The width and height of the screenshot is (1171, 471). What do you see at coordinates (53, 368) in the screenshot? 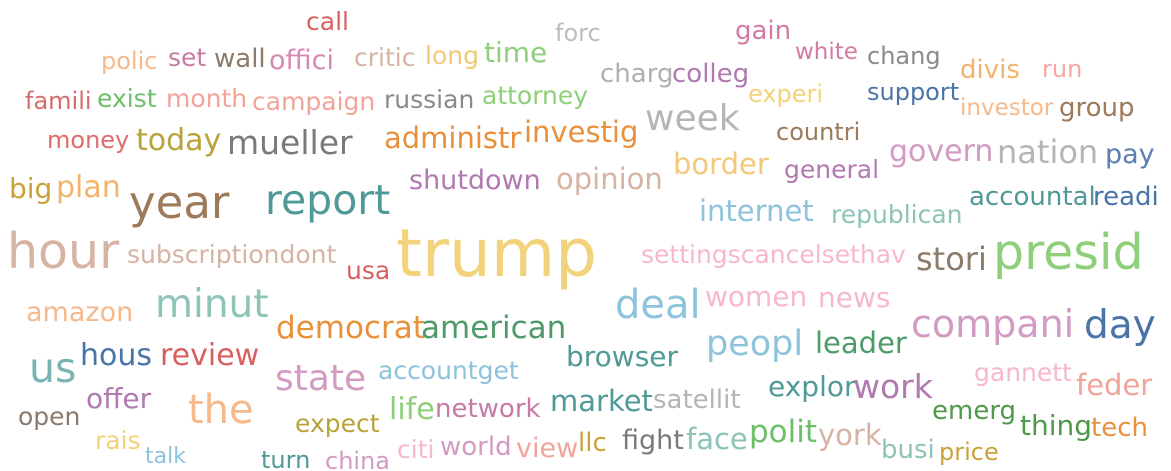
I see `word-us: us` at bounding box center [53, 368].